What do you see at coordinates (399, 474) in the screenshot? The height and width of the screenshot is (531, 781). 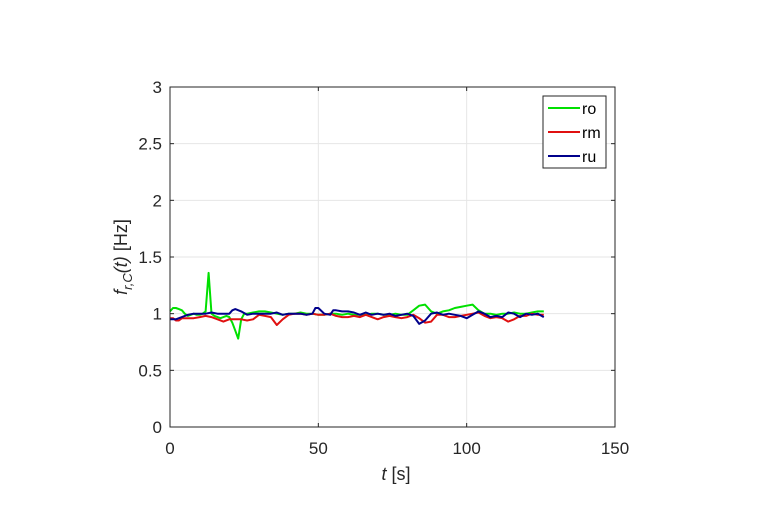 I see `x-axis-label-unit: [s]` at bounding box center [399, 474].